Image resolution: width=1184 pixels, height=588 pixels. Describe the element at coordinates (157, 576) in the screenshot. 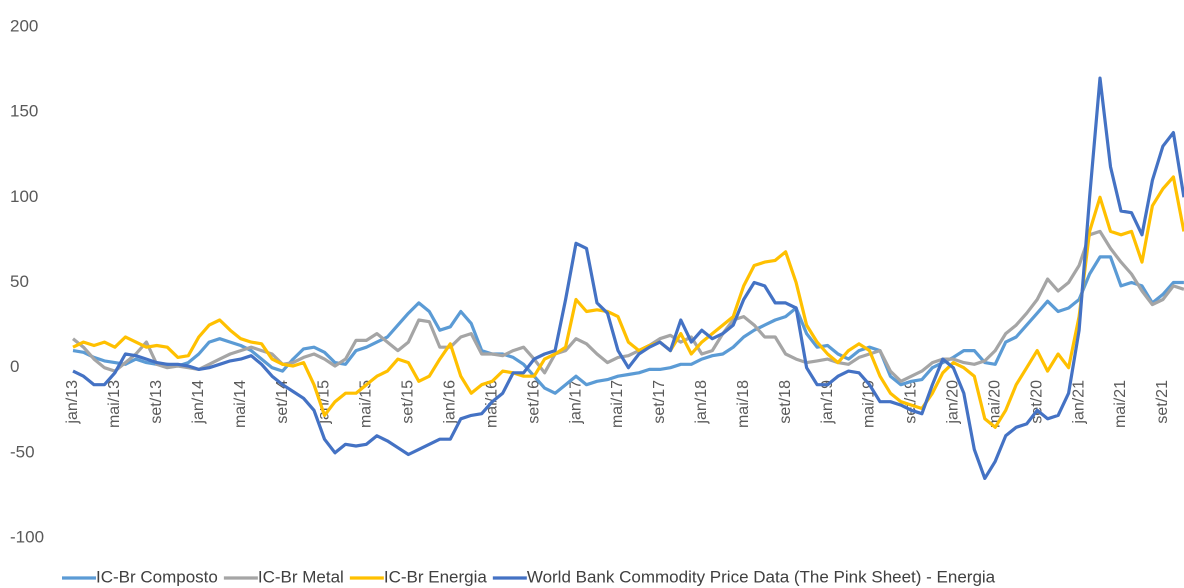

I see `legend-label: IC-Br Composto` at that location.